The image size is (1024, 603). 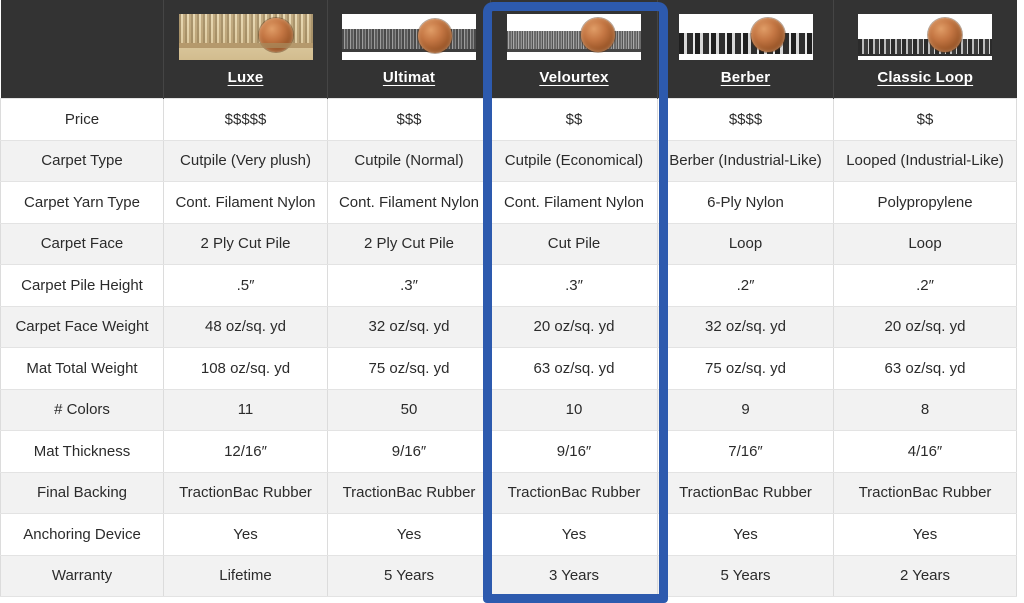 I want to click on classic-loop-carpet-photo, so click(x=925, y=37).